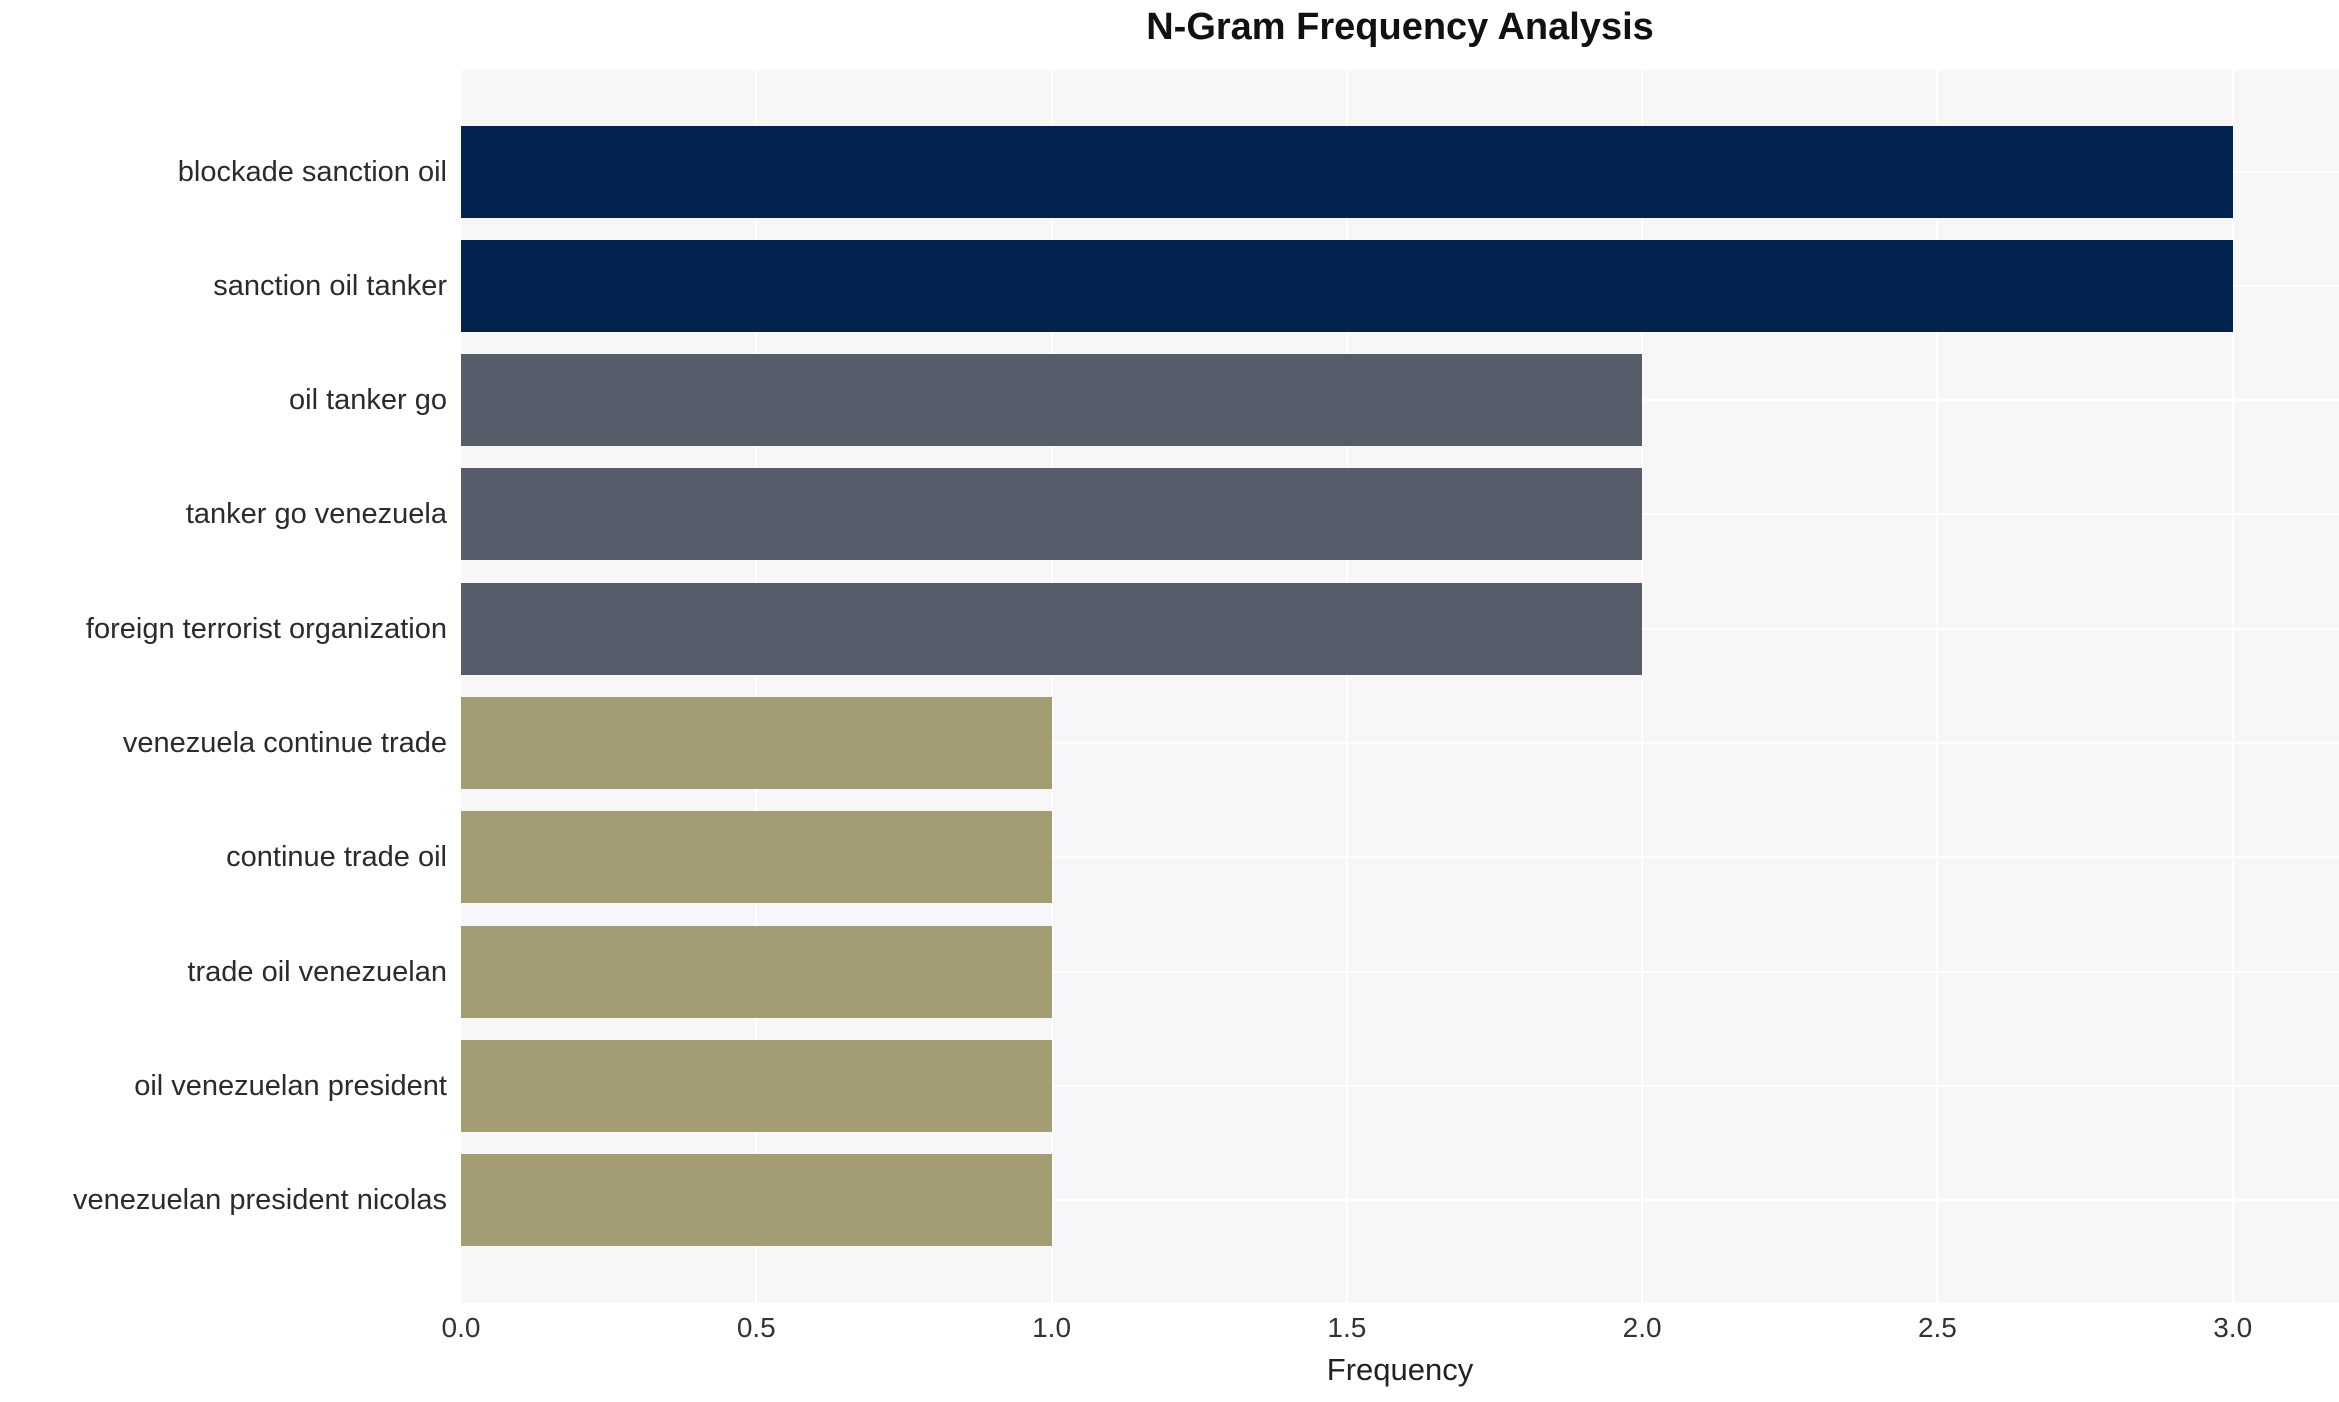  What do you see at coordinates (330, 285) in the screenshot?
I see `y-axis-label: sanction oil tanker` at bounding box center [330, 285].